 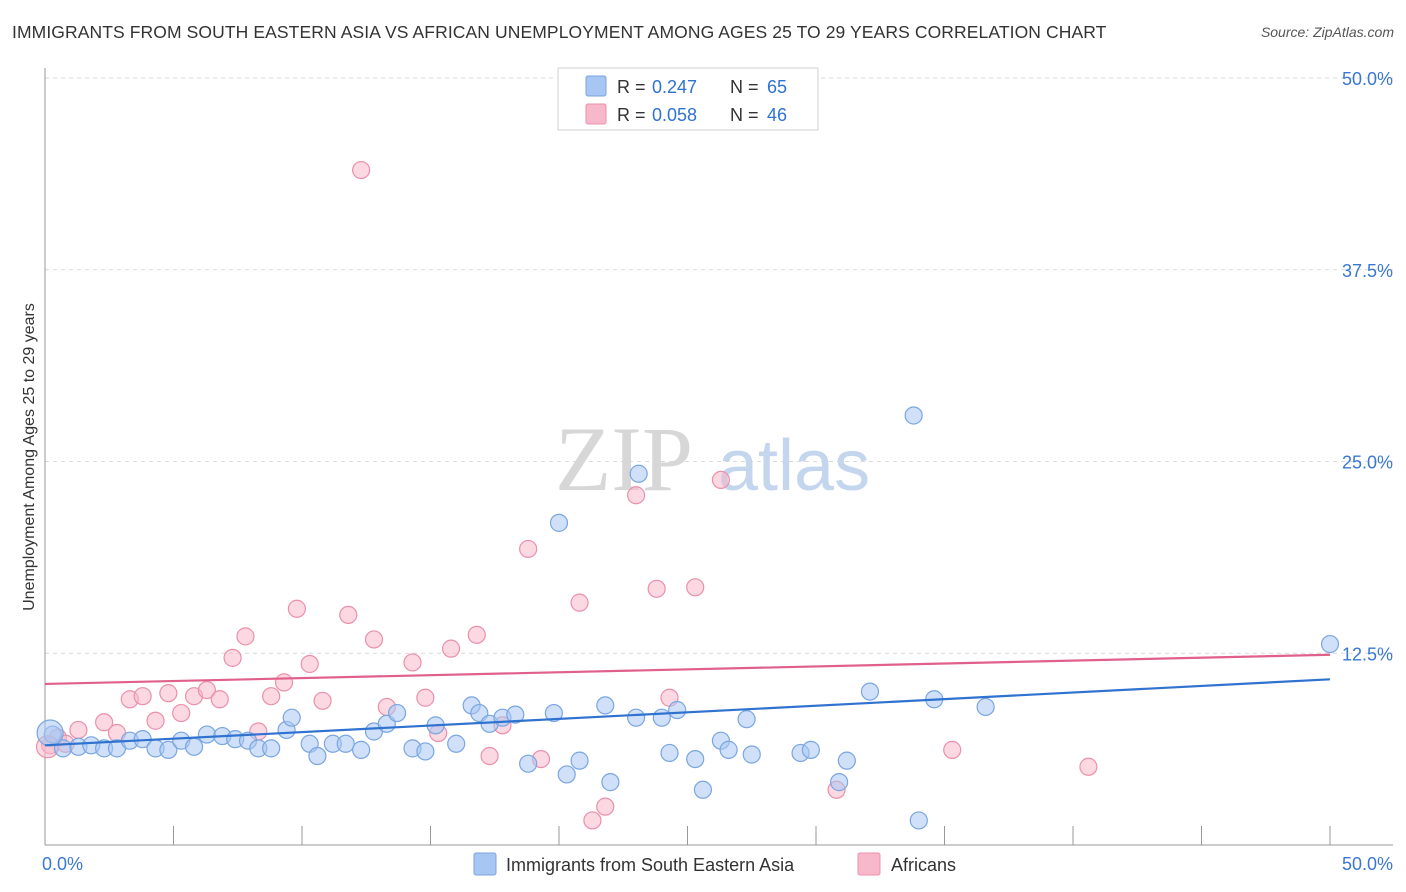 I want to click on watermark: ZIP atlas, so click(x=712, y=459).